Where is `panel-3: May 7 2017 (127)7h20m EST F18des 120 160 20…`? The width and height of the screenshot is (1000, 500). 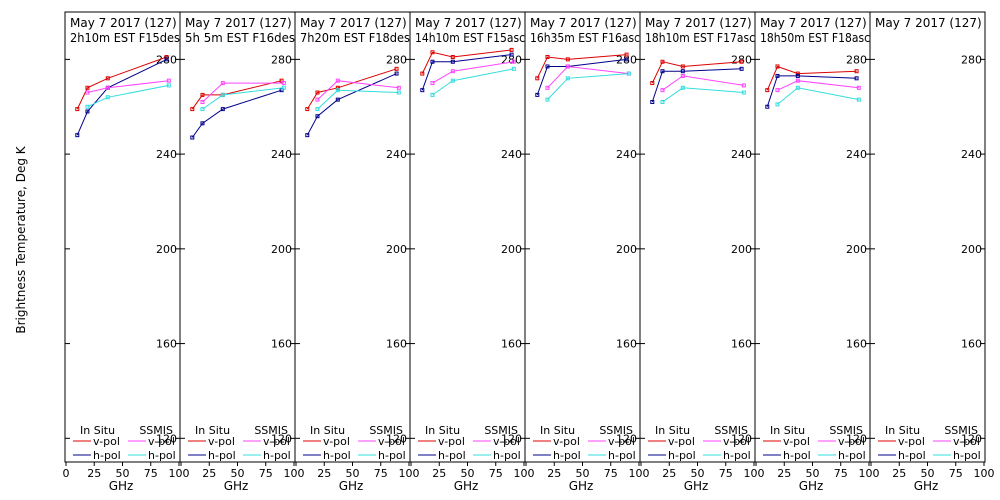 panel-3: May 7 2017 (127)7h20m EST F18des 120 160 20… is located at coordinates (357, 252).